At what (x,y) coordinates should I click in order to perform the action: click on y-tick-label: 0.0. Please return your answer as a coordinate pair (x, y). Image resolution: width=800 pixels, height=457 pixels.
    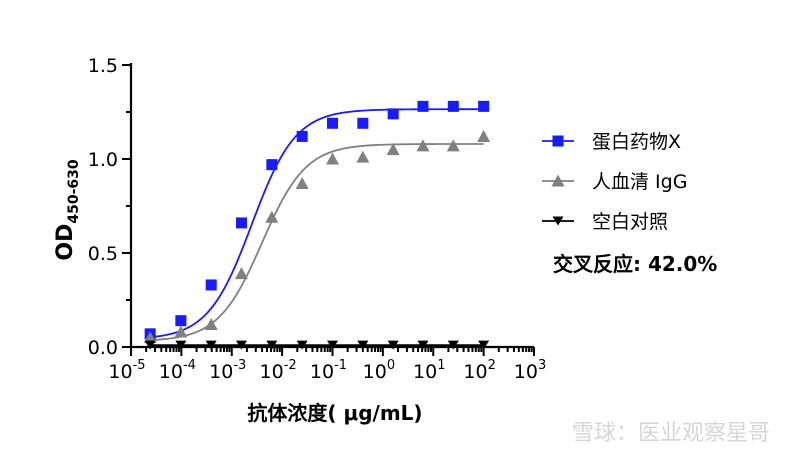
    Looking at the image, I should click on (103, 348).